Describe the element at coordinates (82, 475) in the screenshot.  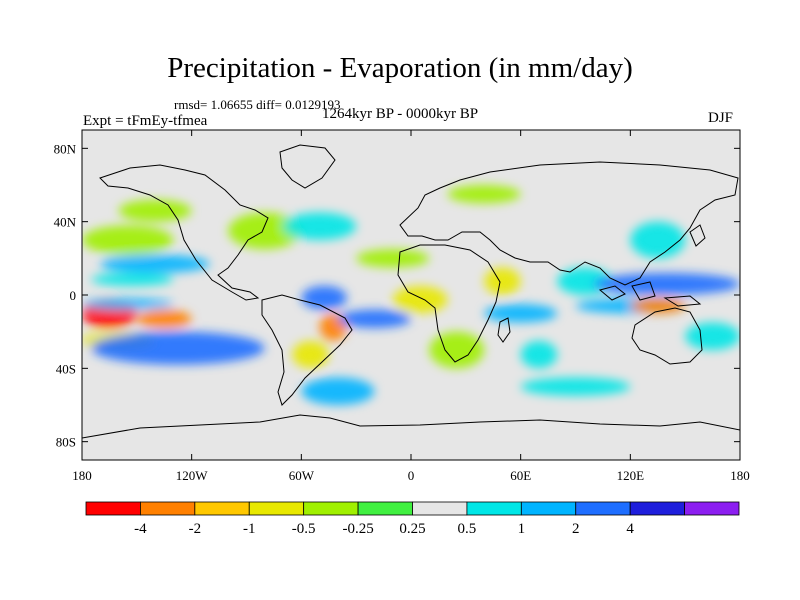
I see `lon-tick-label-0: 180` at that location.